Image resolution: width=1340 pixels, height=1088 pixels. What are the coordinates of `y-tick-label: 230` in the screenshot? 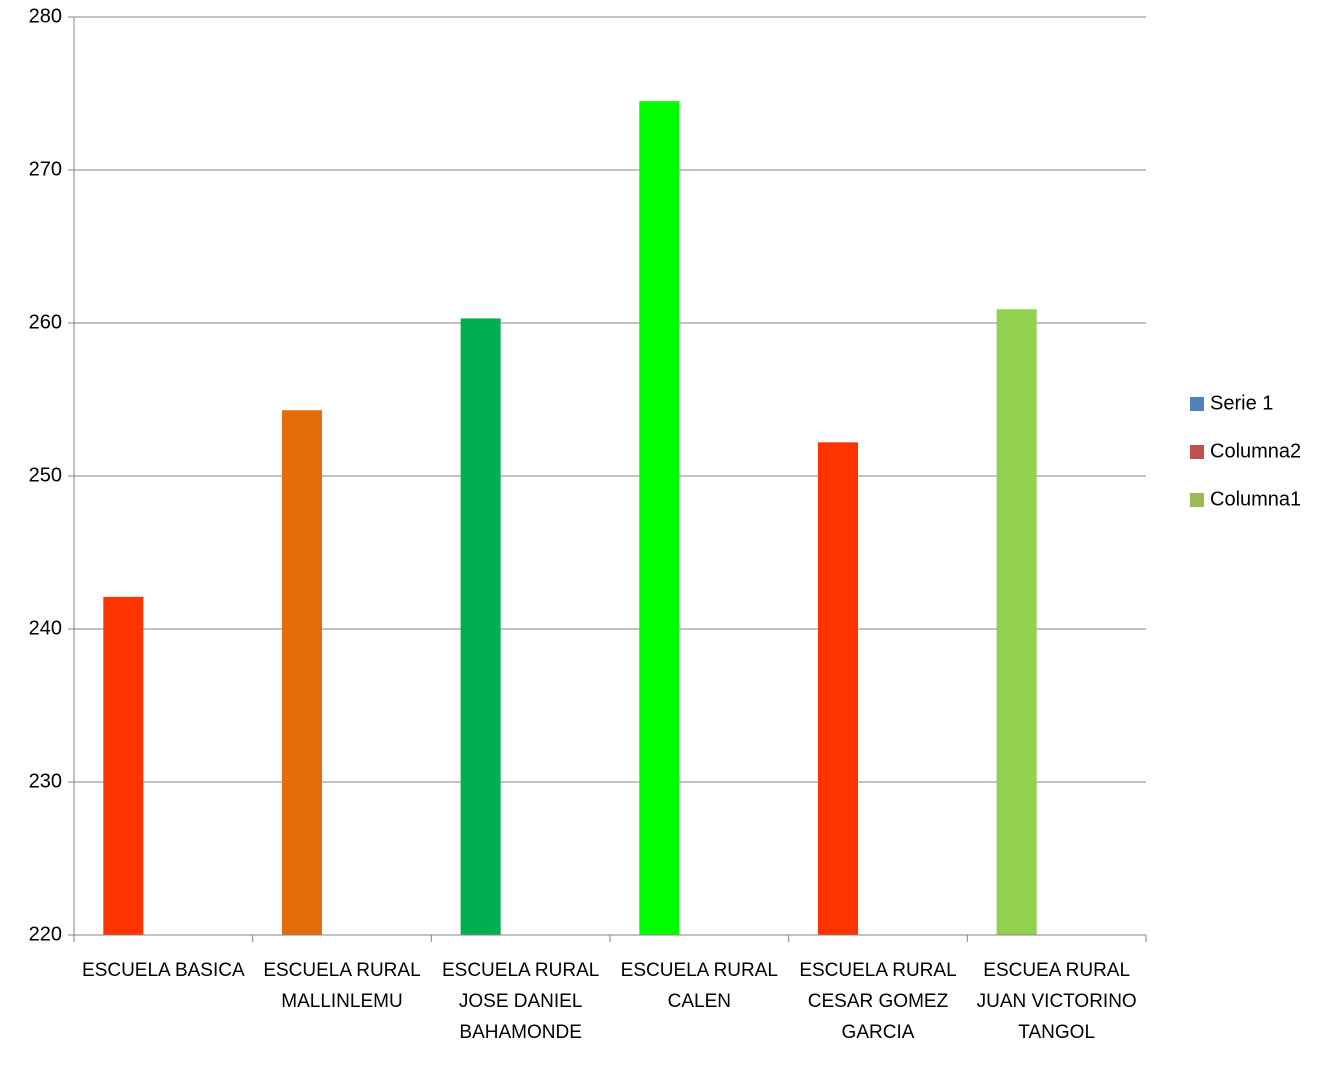 It's located at (45, 781).